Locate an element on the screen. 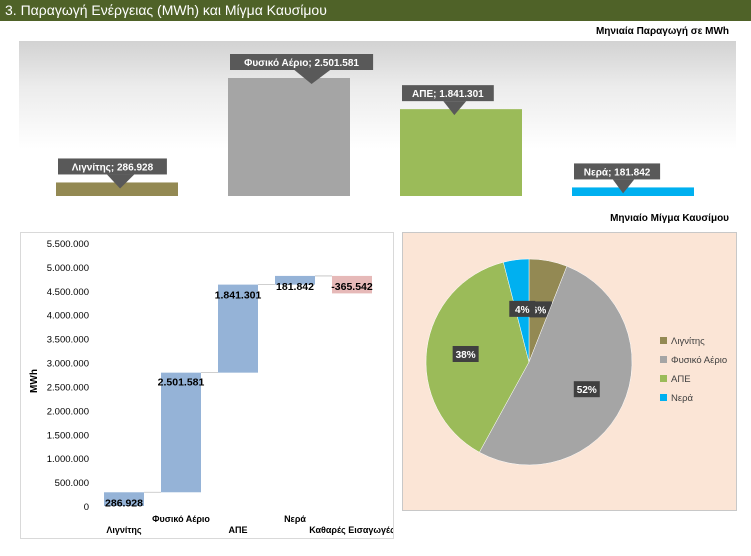 The image size is (751, 556). pie-chart-title: Μηνιαίο Μίγμα Καυσίμου is located at coordinates (669, 218).